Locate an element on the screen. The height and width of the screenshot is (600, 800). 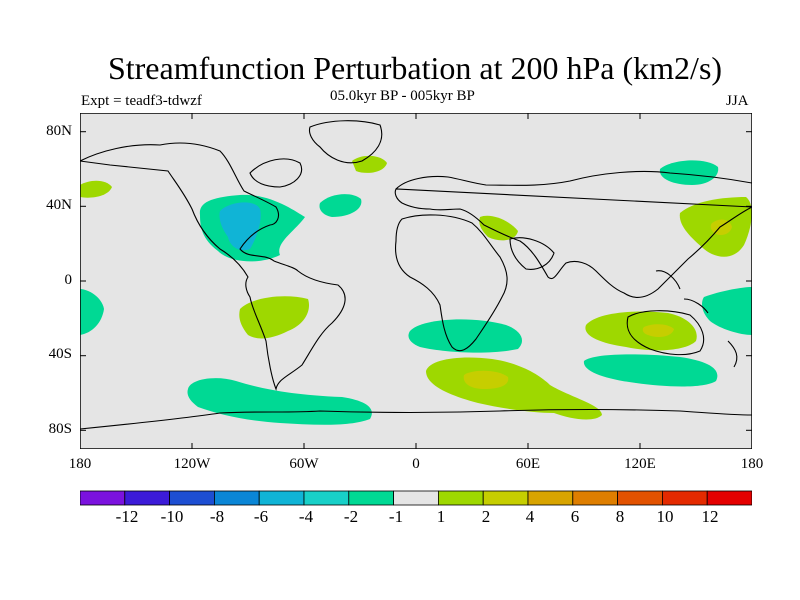
colorbar-label: -4 is located at coordinates (306, 516).